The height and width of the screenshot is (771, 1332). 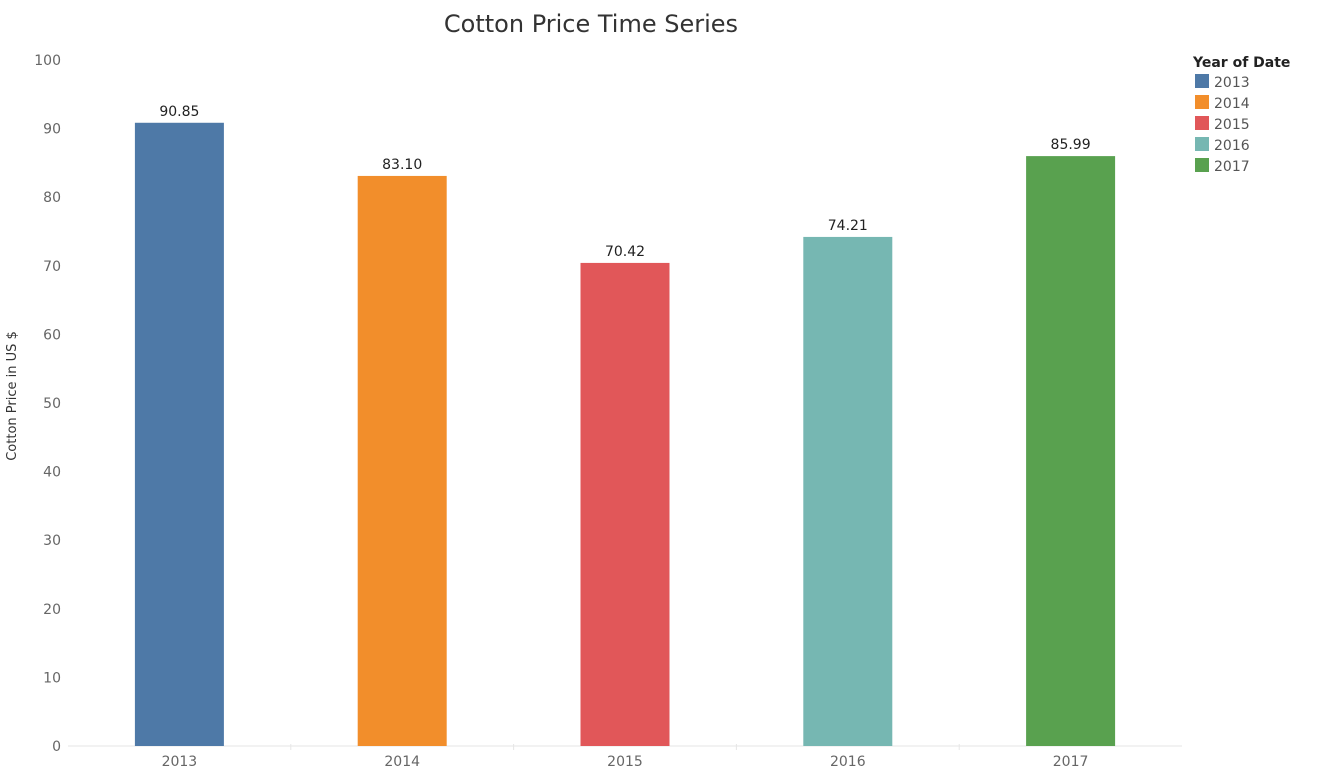 I want to click on bar-2013, so click(x=179, y=434).